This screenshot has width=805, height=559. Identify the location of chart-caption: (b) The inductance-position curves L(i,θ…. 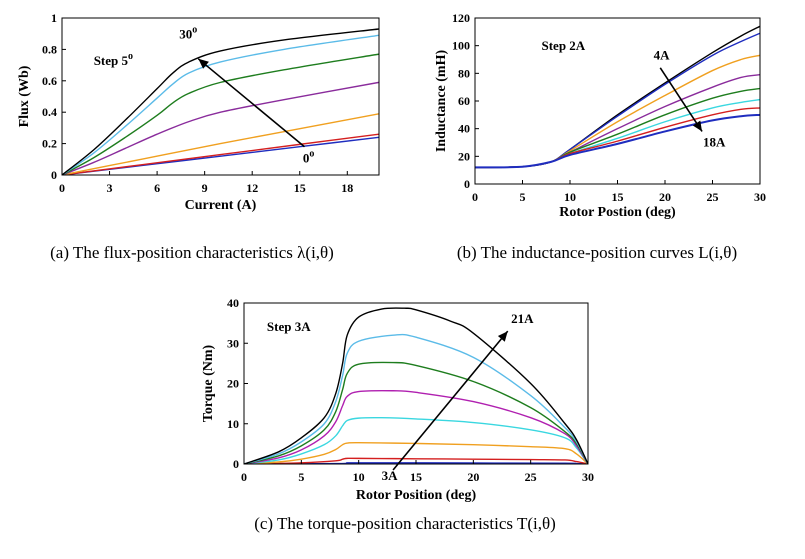
(597, 252).